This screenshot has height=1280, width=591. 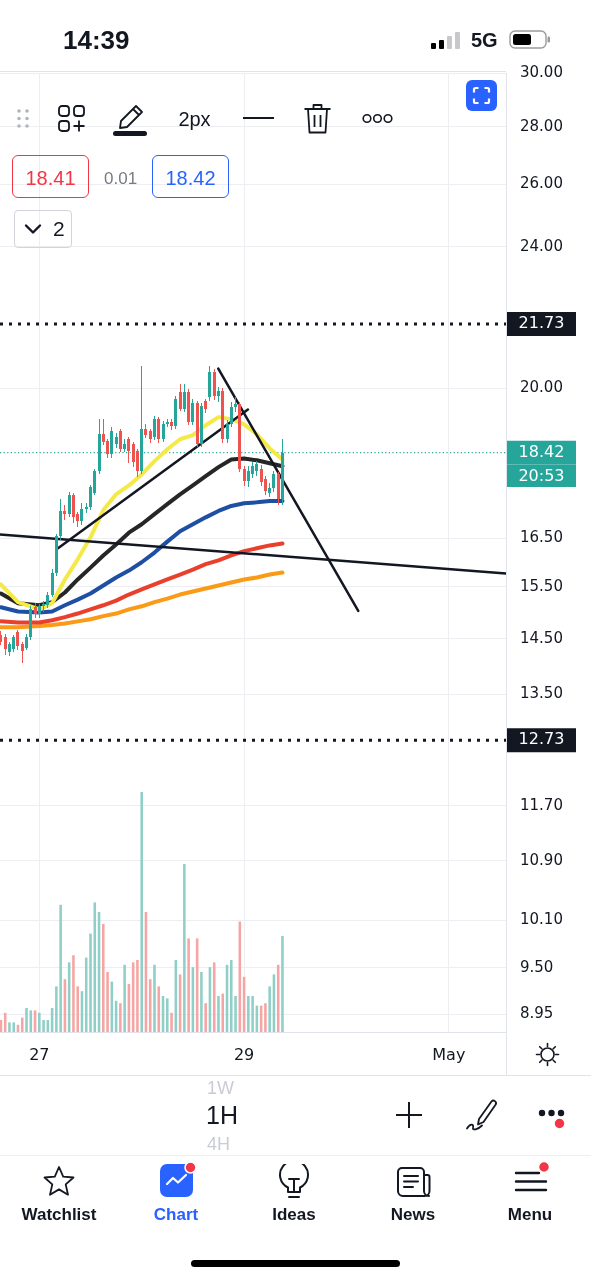 I want to click on x-tick-label: May, so click(x=449, y=1054).